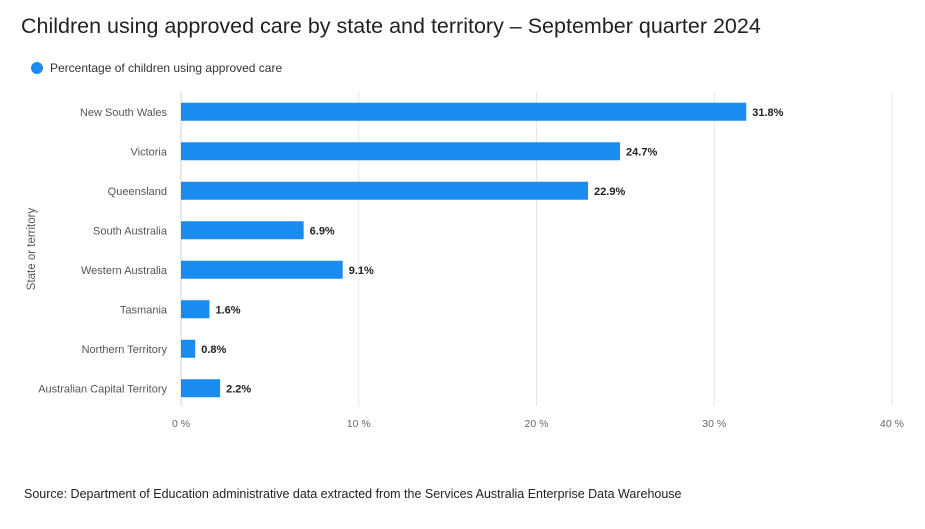 The width and height of the screenshot is (925, 529). Describe the element at coordinates (609, 192) in the screenshot. I see `data-label: 22.9%` at that location.